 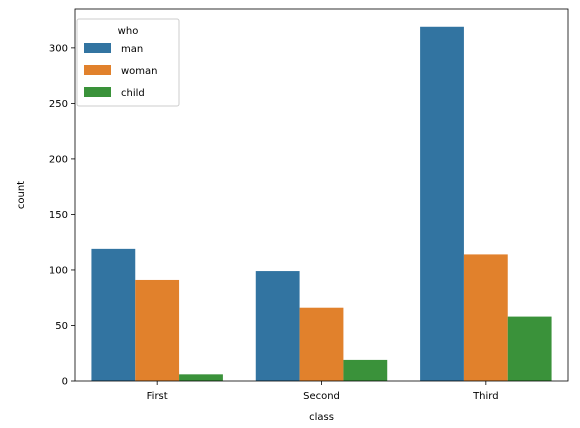 I want to click on legend-label-man: man, so click(x=132, y=49).